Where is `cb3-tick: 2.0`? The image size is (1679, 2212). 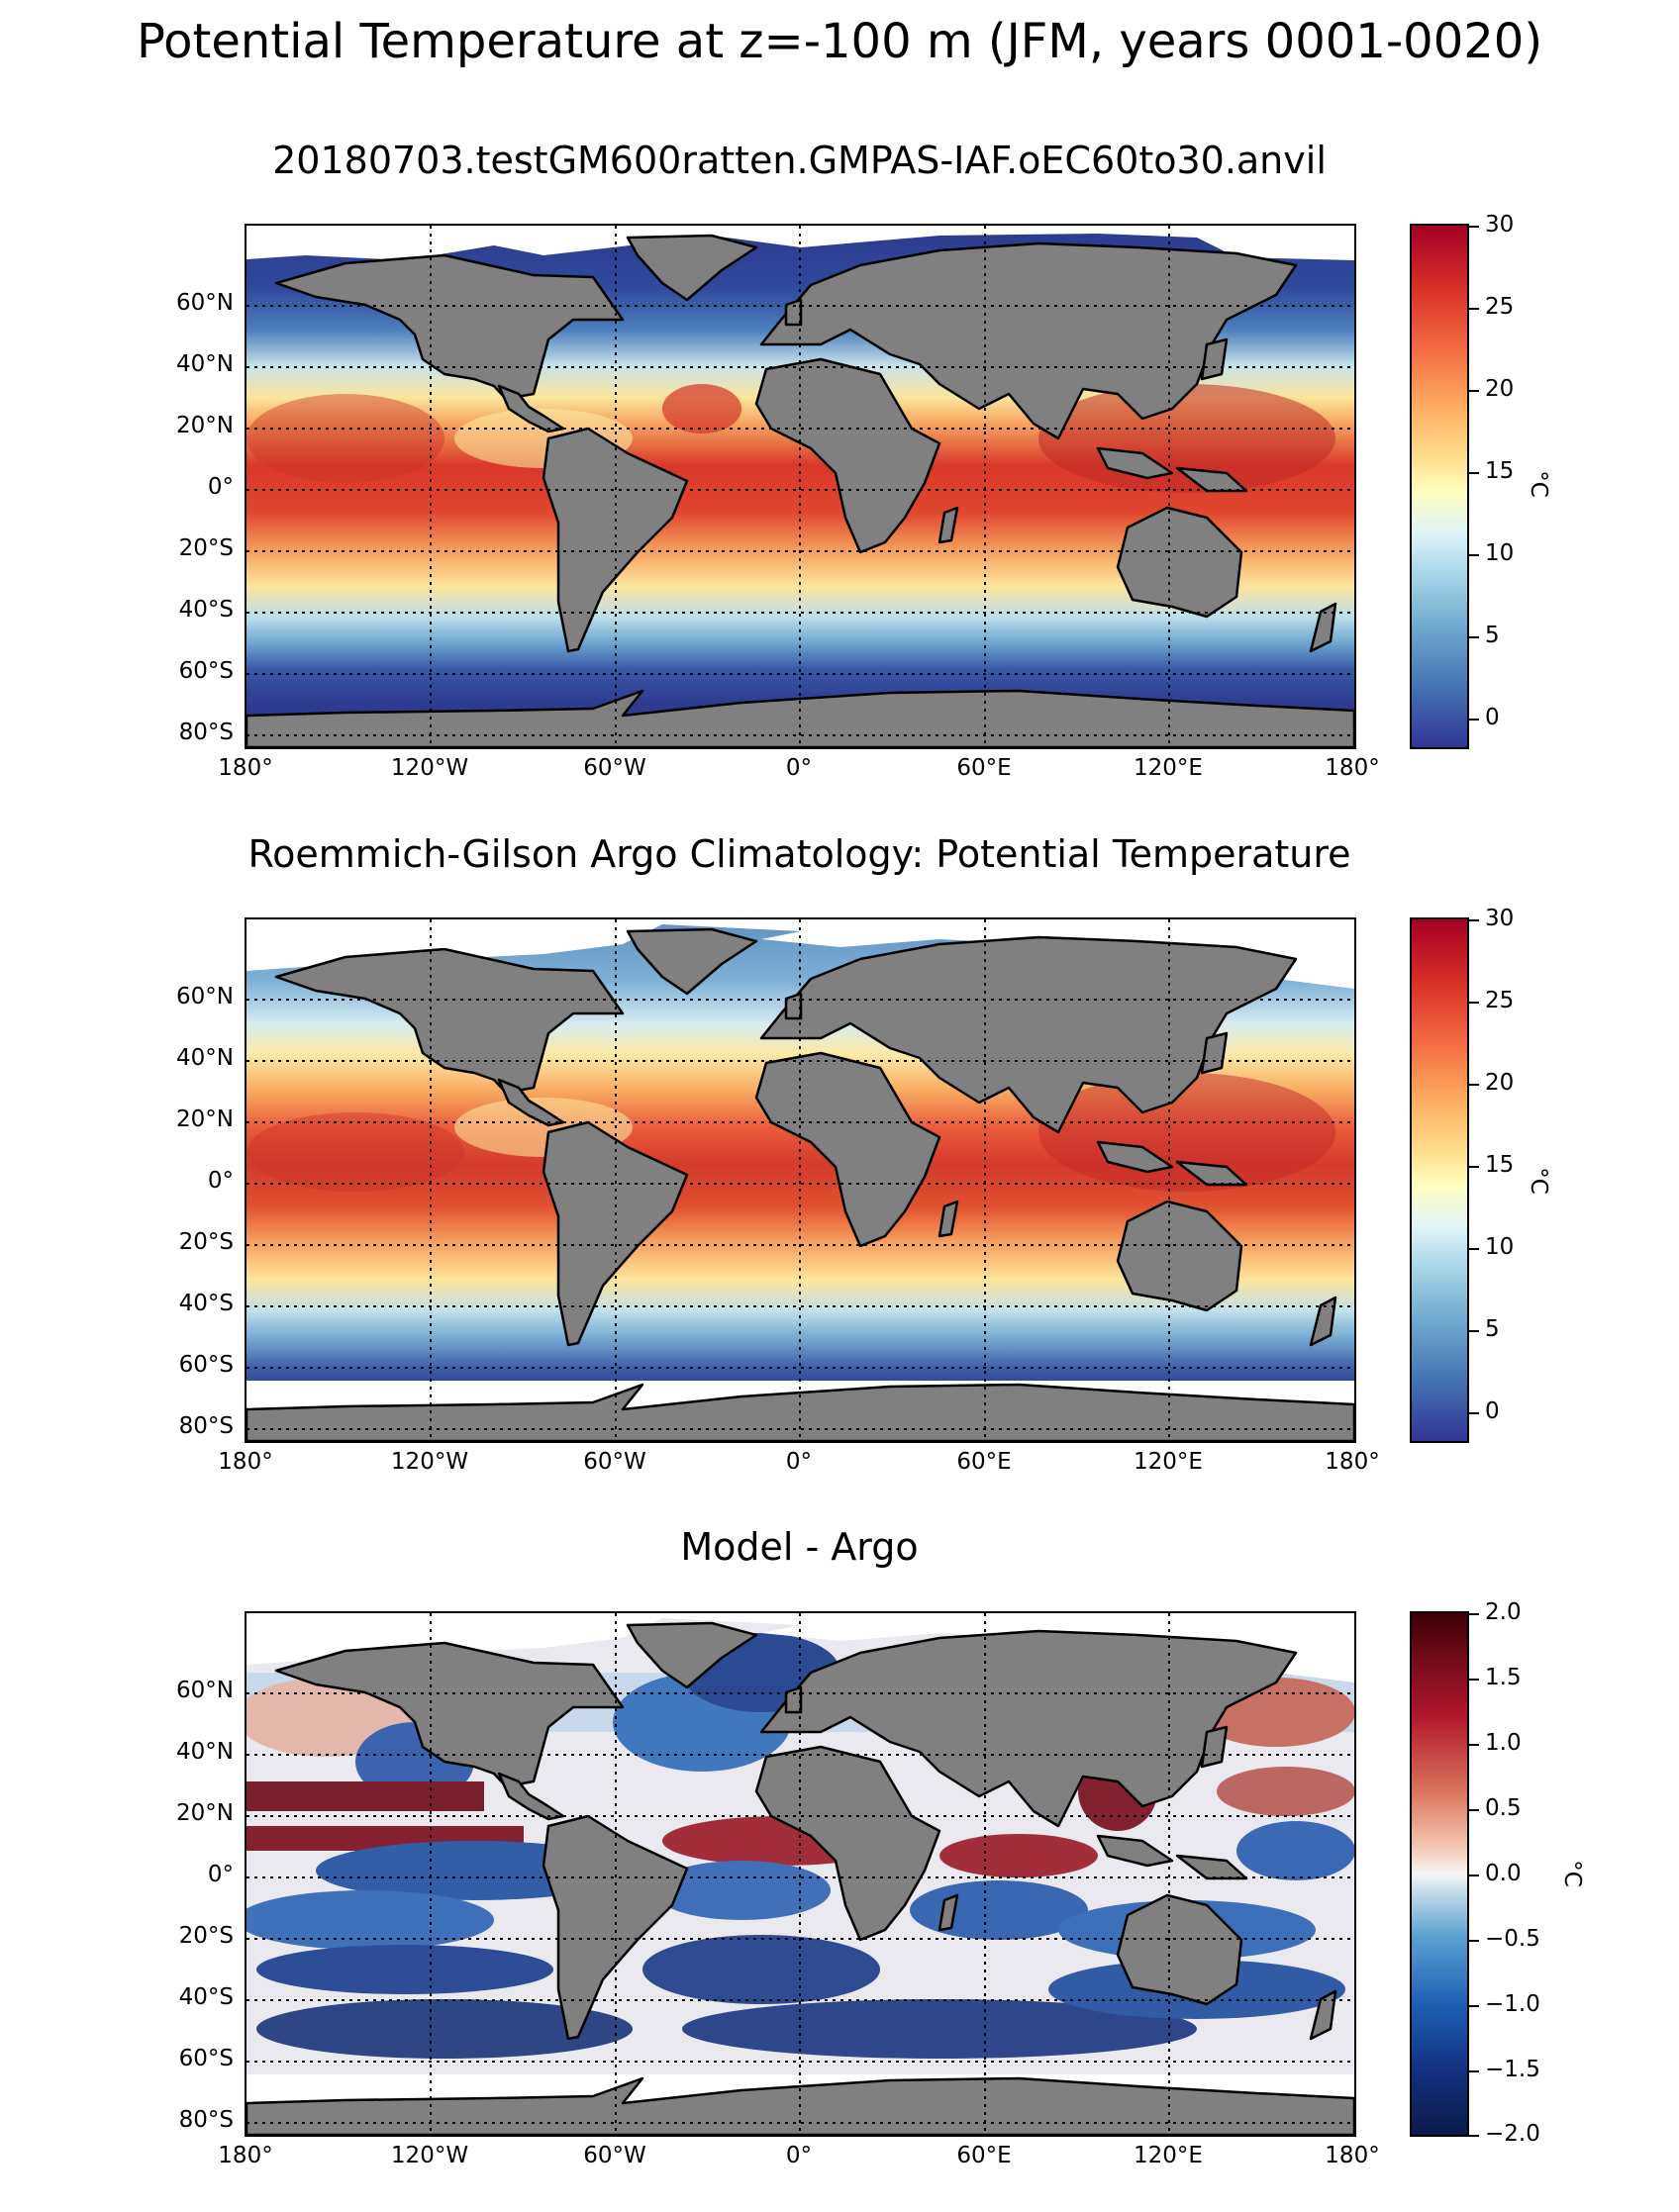
cb3-tick: 2.0 is located at coordinates (1503, 1612).